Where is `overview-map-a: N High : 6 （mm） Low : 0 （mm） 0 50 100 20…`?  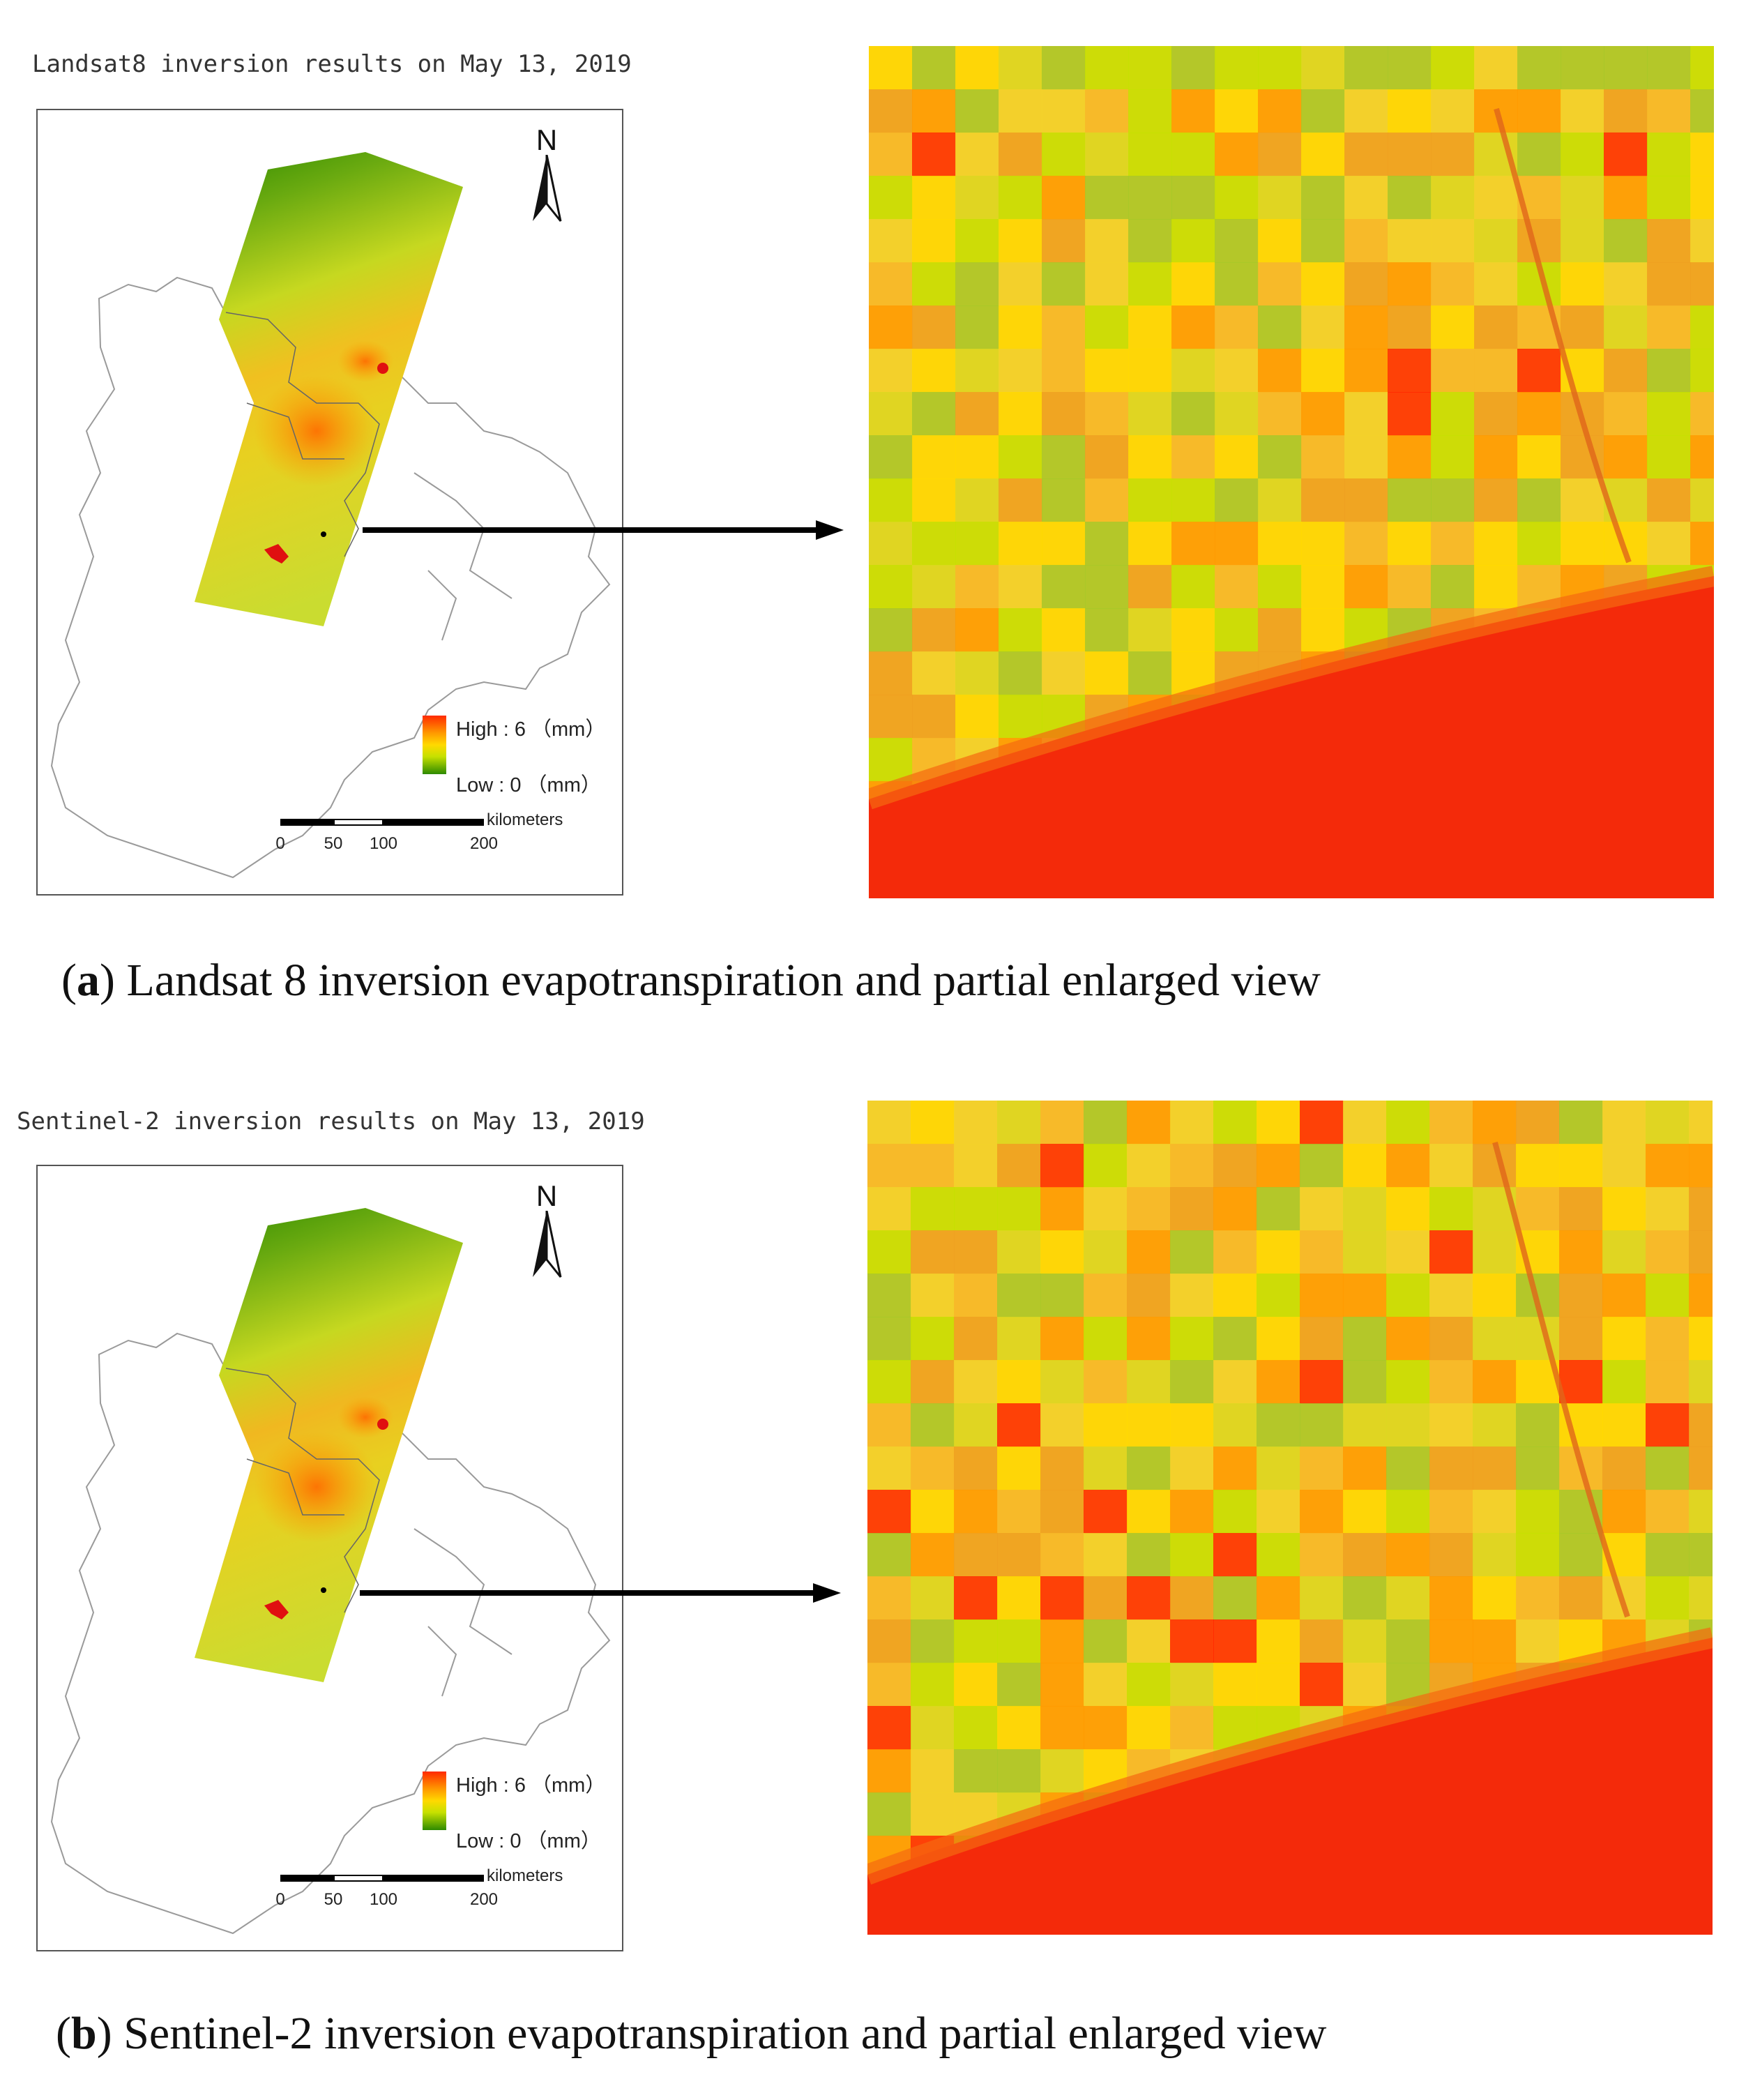
overview-map-a: N High : 6 （mm） Low : 0 （mm） 0 50 100 20… is located at coordinates (329, 503).